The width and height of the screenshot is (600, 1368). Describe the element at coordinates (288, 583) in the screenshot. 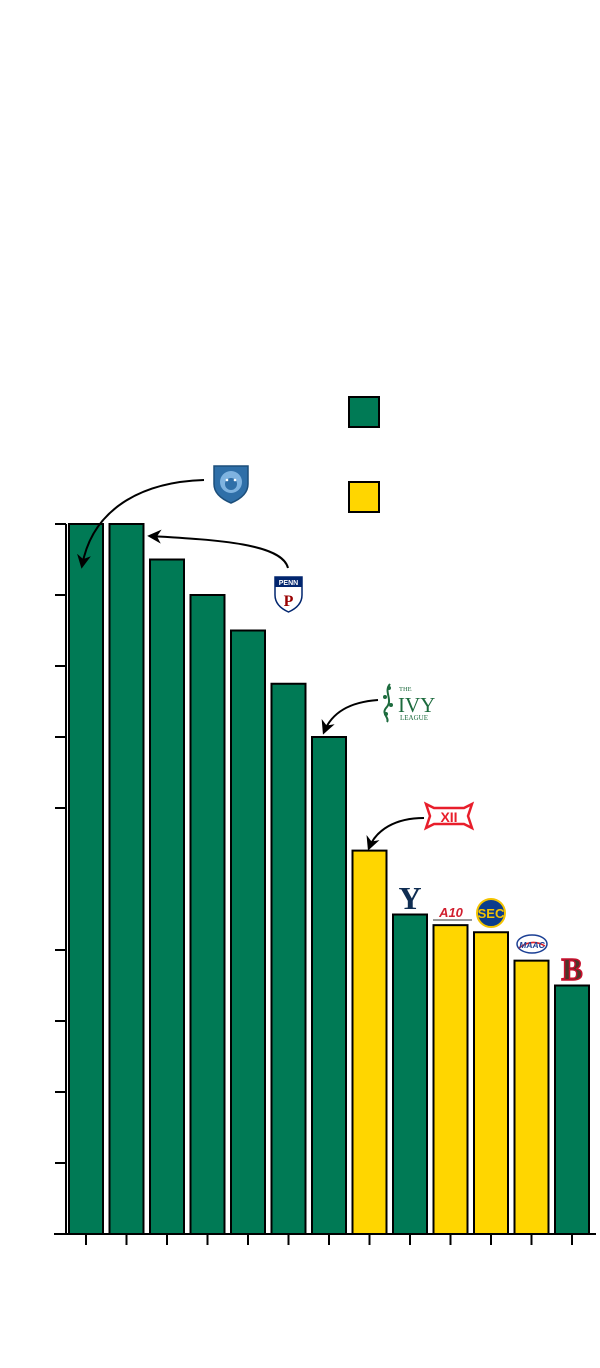

I see `penn-logo-text: PENN` at that location.